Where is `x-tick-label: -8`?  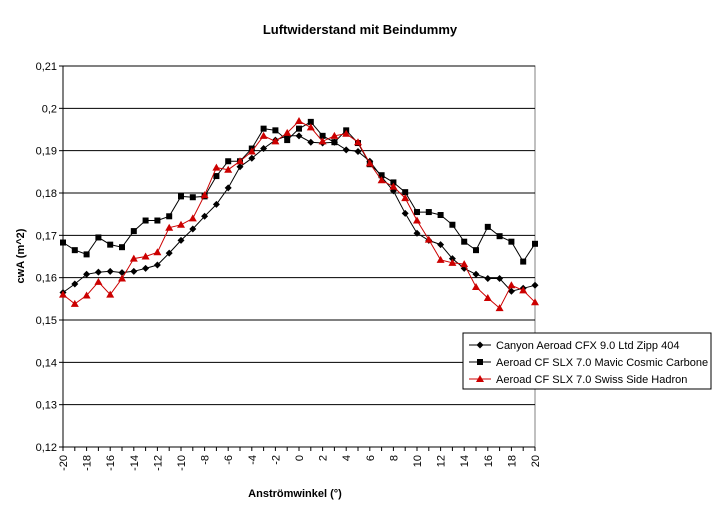 x-tick-label: -8 is located at coordinates (206, 460).